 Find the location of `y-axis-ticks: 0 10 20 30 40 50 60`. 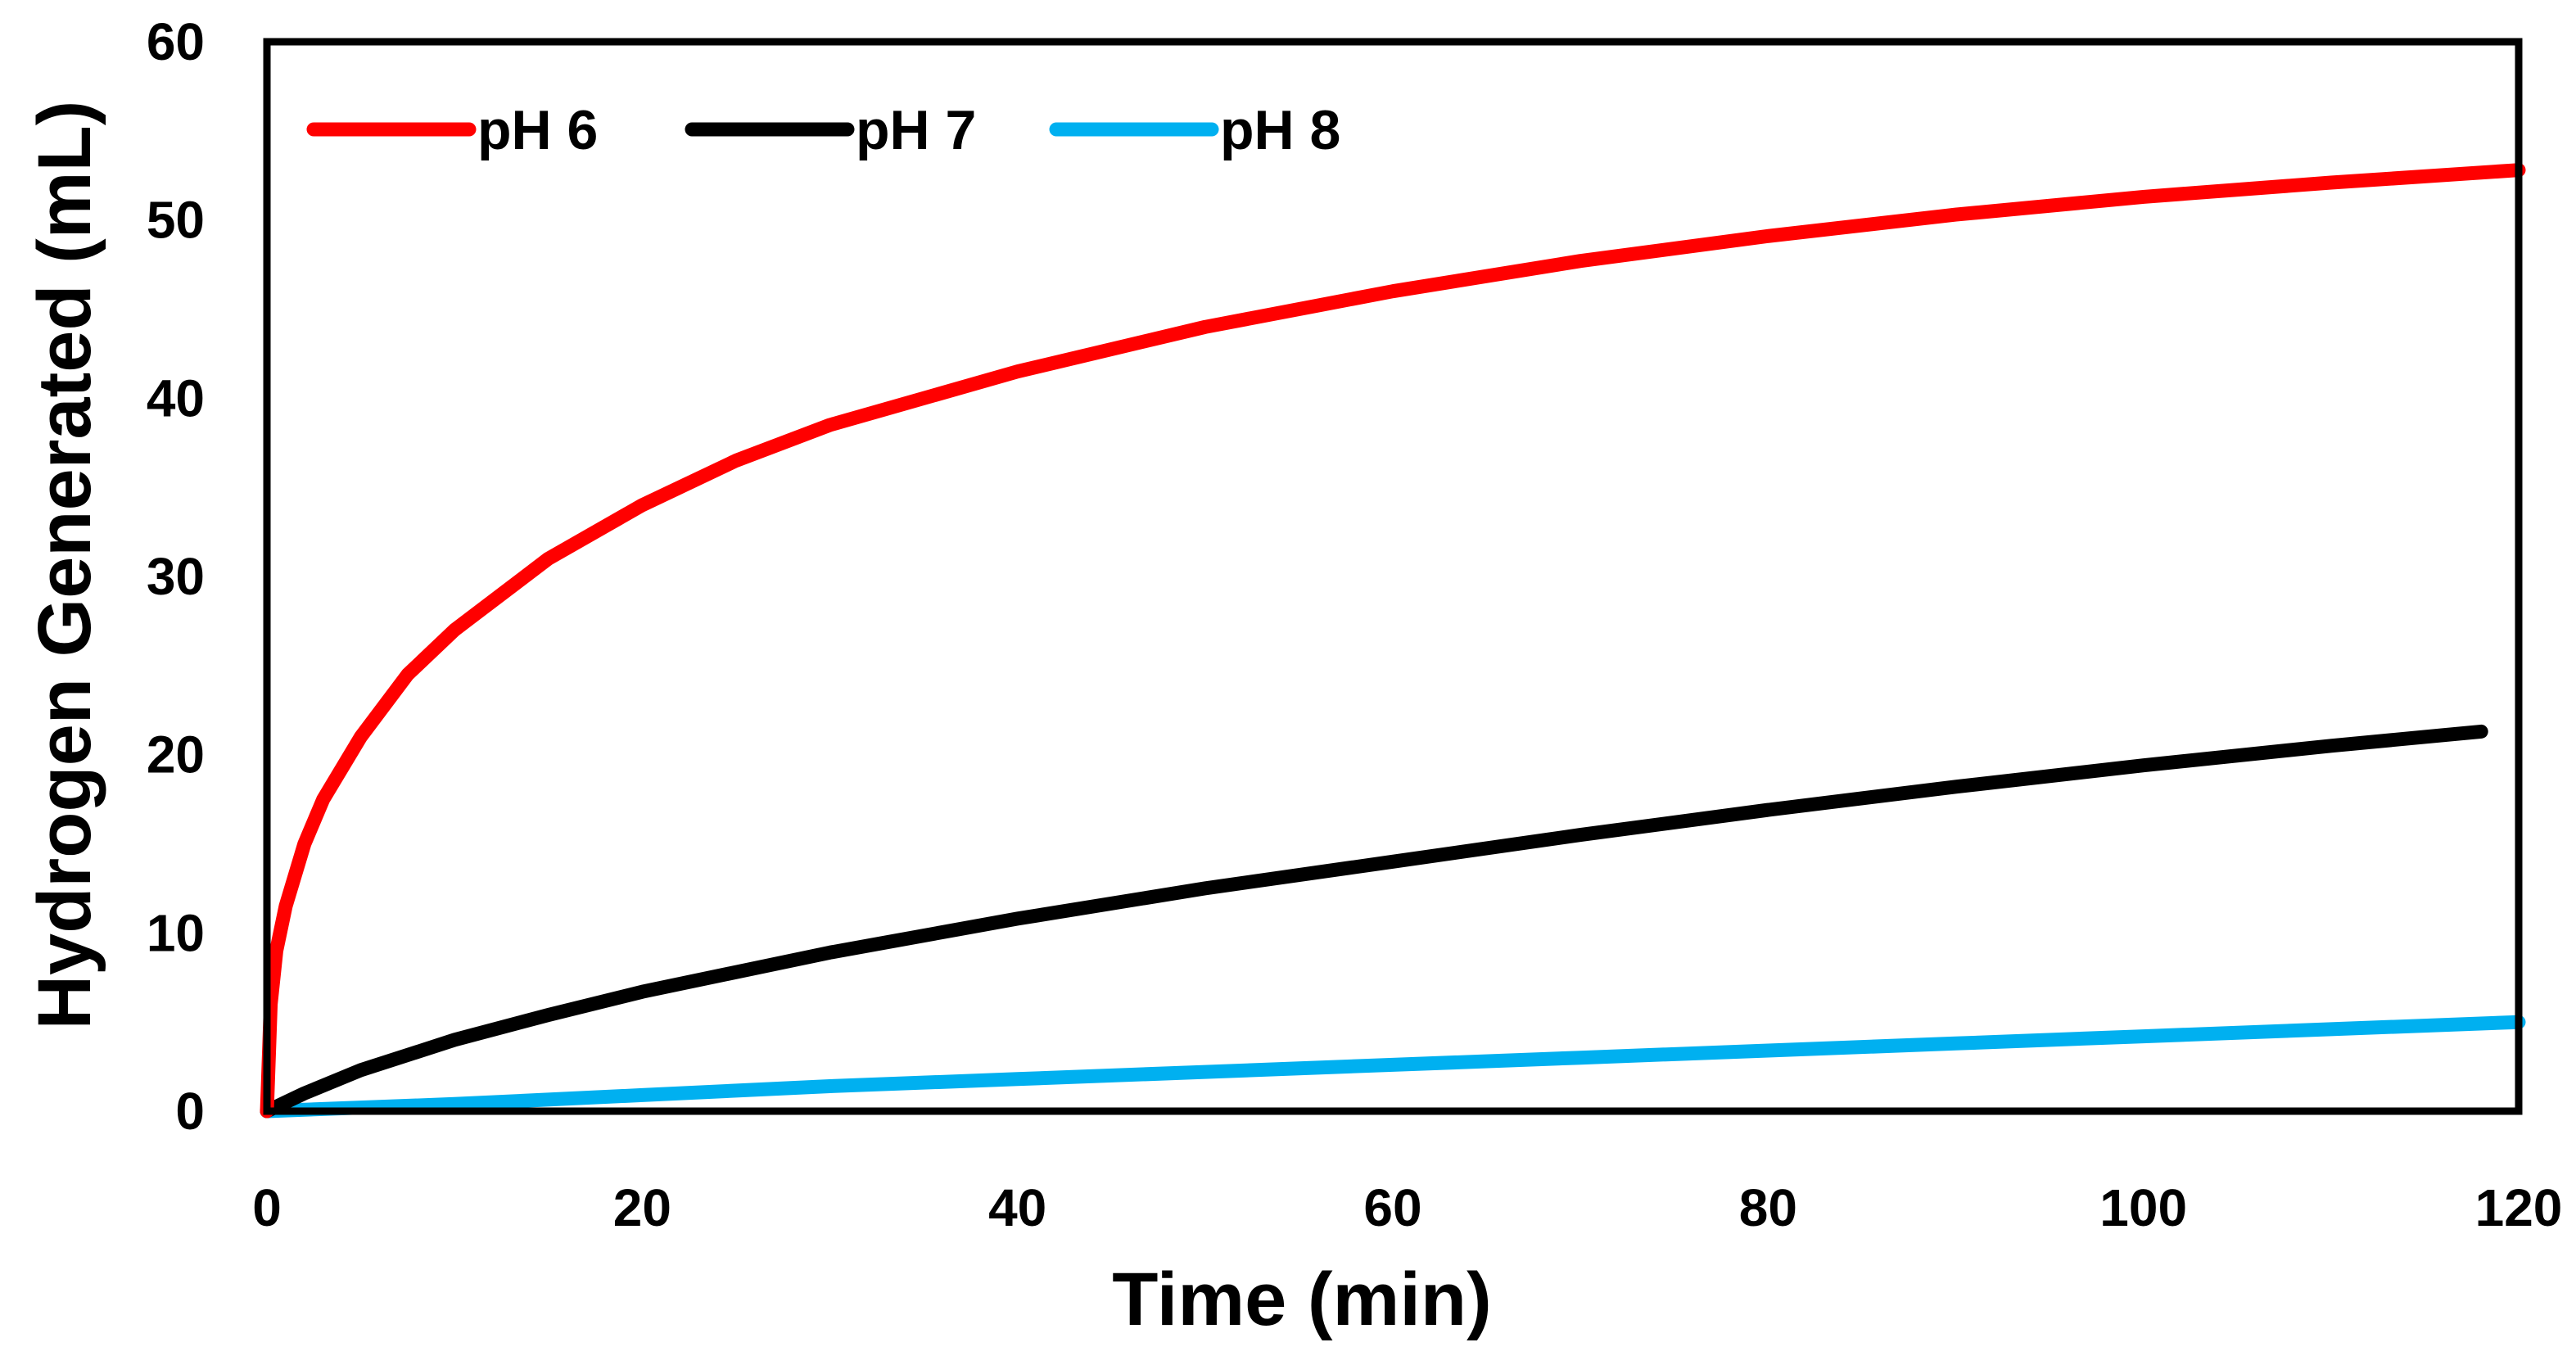

y-axis-ticks: 0 10 20 30 40 50 60 is located at coordinates (176, 577).